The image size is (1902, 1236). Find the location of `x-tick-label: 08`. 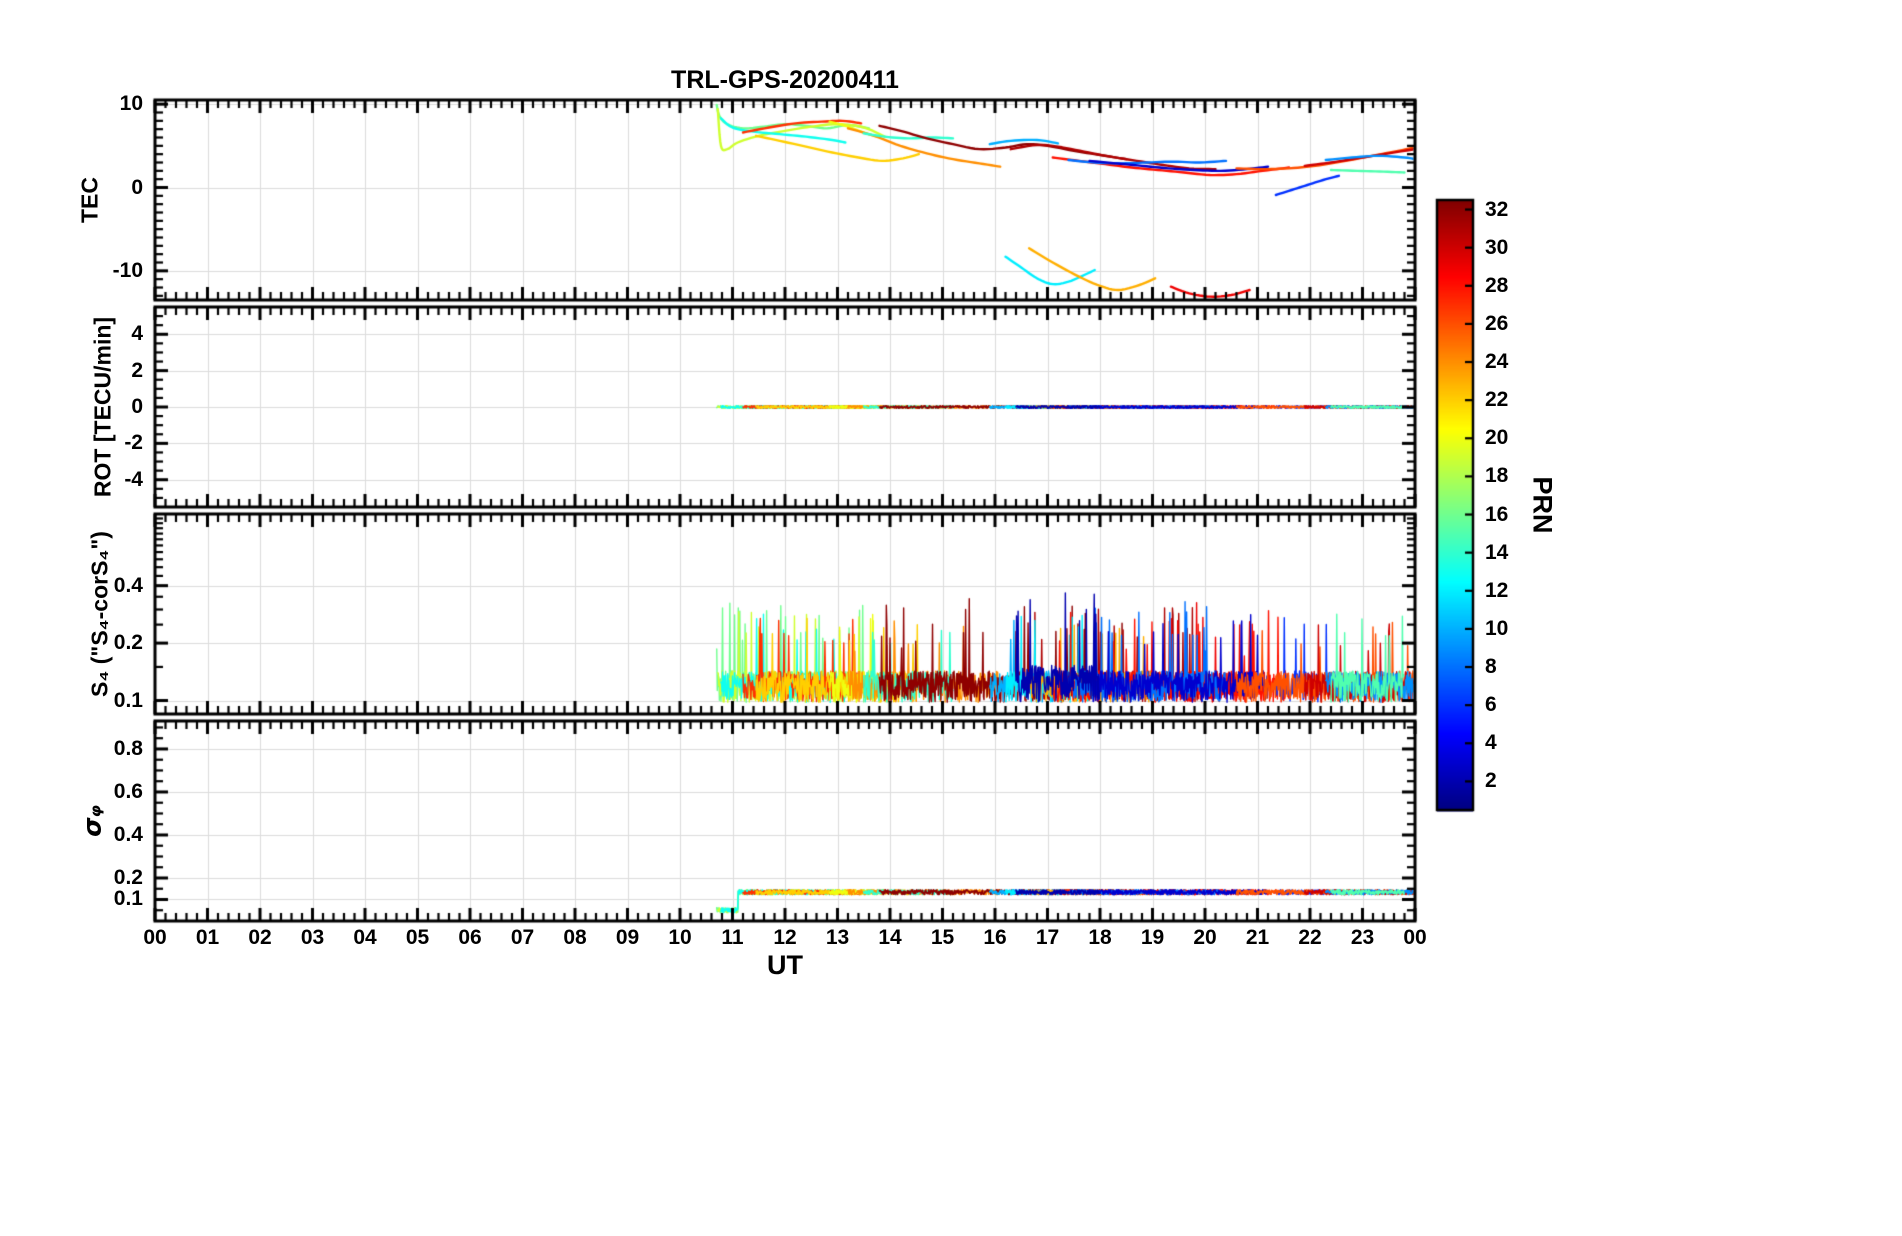

x-tick-label: 08 is located at coordinates (575, 937).